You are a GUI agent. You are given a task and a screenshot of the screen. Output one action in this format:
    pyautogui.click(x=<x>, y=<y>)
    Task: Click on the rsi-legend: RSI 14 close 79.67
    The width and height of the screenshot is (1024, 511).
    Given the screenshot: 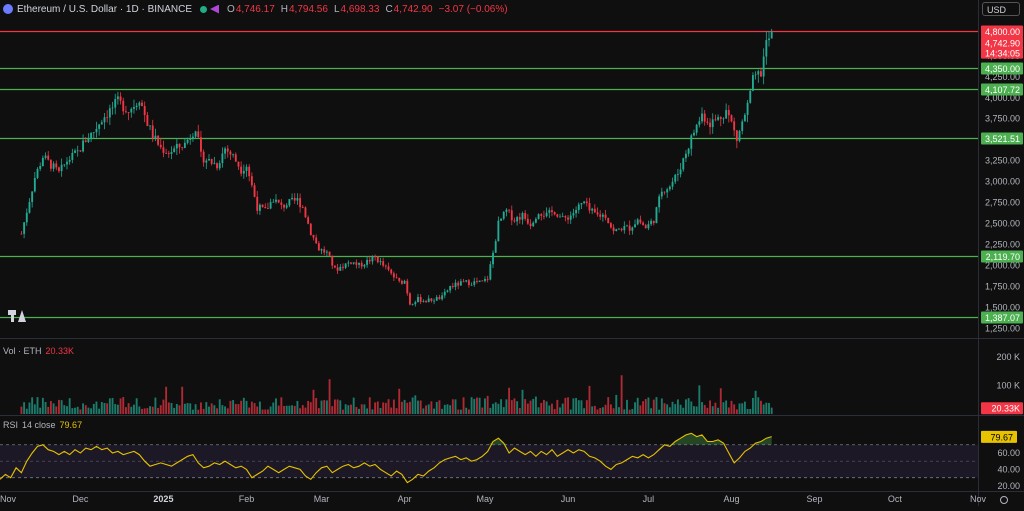 What is the action you would take?
    pyautogui.click(x=42, y=425)
    